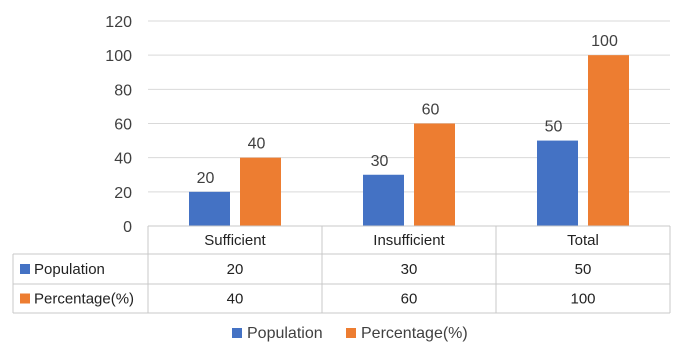 The image size is (679, 347). What do you see at coordinates (257, 144) in the screenshot?
I see `data-label: 40` at bounding box center [257, 144].